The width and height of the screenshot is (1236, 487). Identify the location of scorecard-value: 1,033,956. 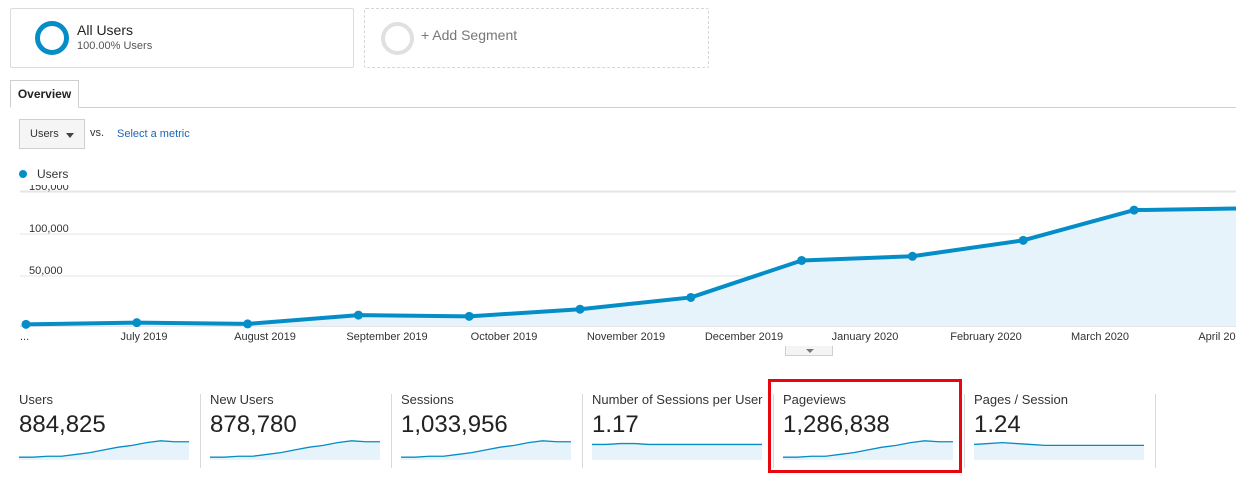
(454, 424).